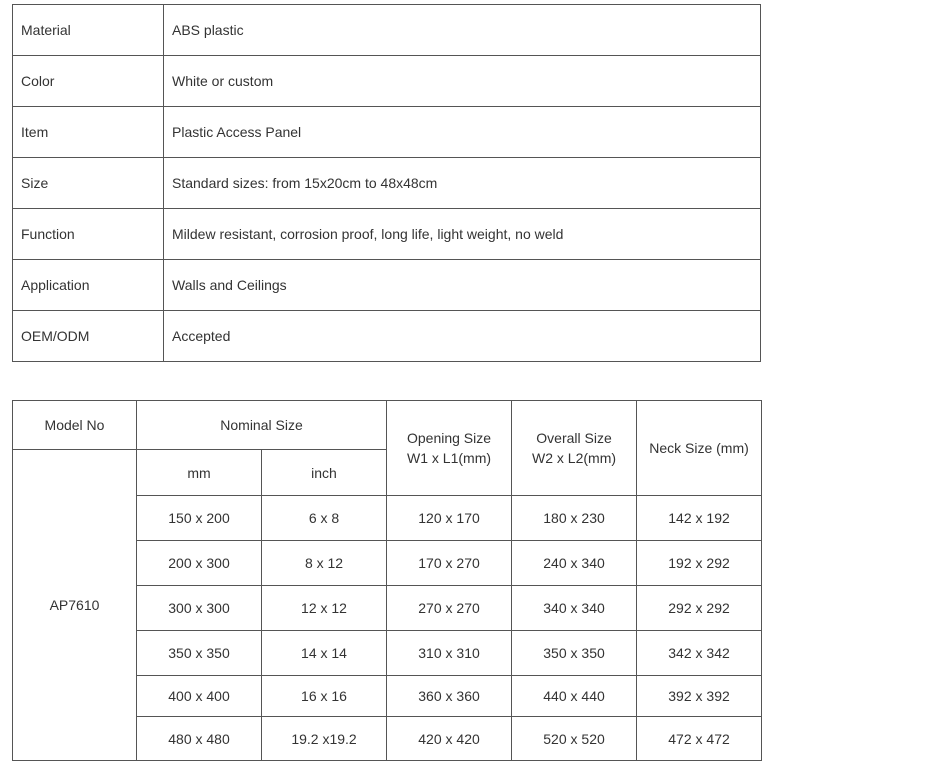 The height and width of the screenshot is (773, 928). What do you see at coordinates (574, 448) in the screenshot?
I see `header-overall-size: Overall Size W2 x L2(mm)` at bounding box center [574, 448].